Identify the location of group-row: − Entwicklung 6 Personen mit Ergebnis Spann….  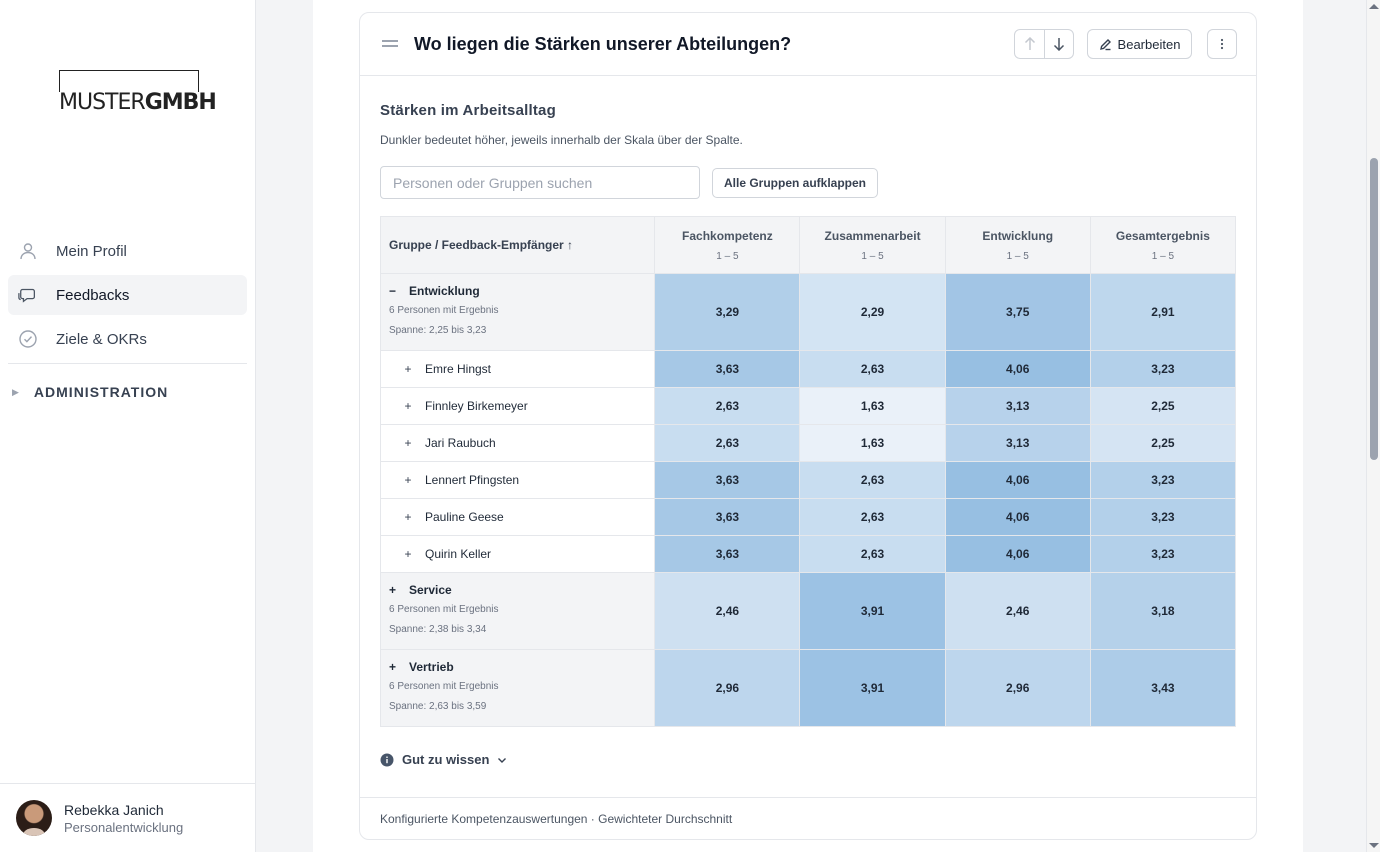
(808, 312).